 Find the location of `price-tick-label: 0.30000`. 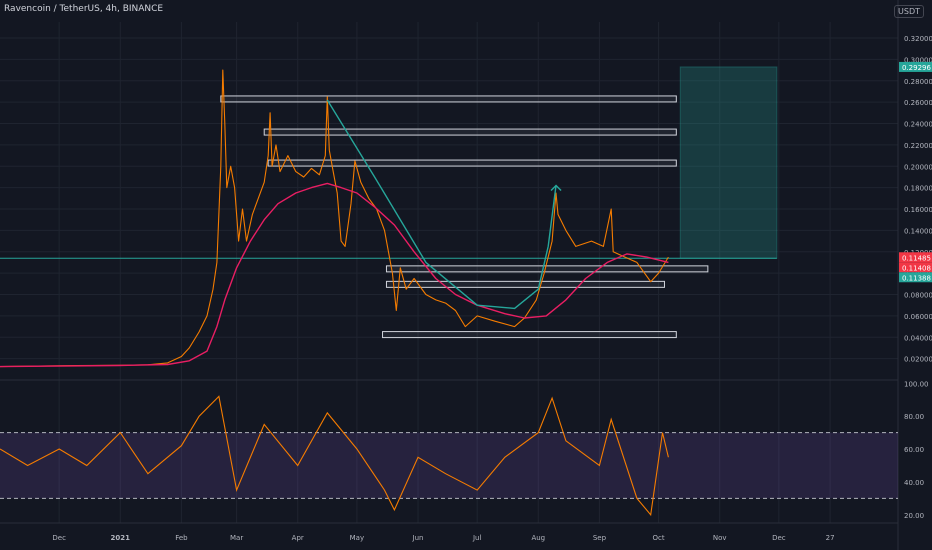

price-tick-label: 0.30000 is located at coordinates (918, 60).